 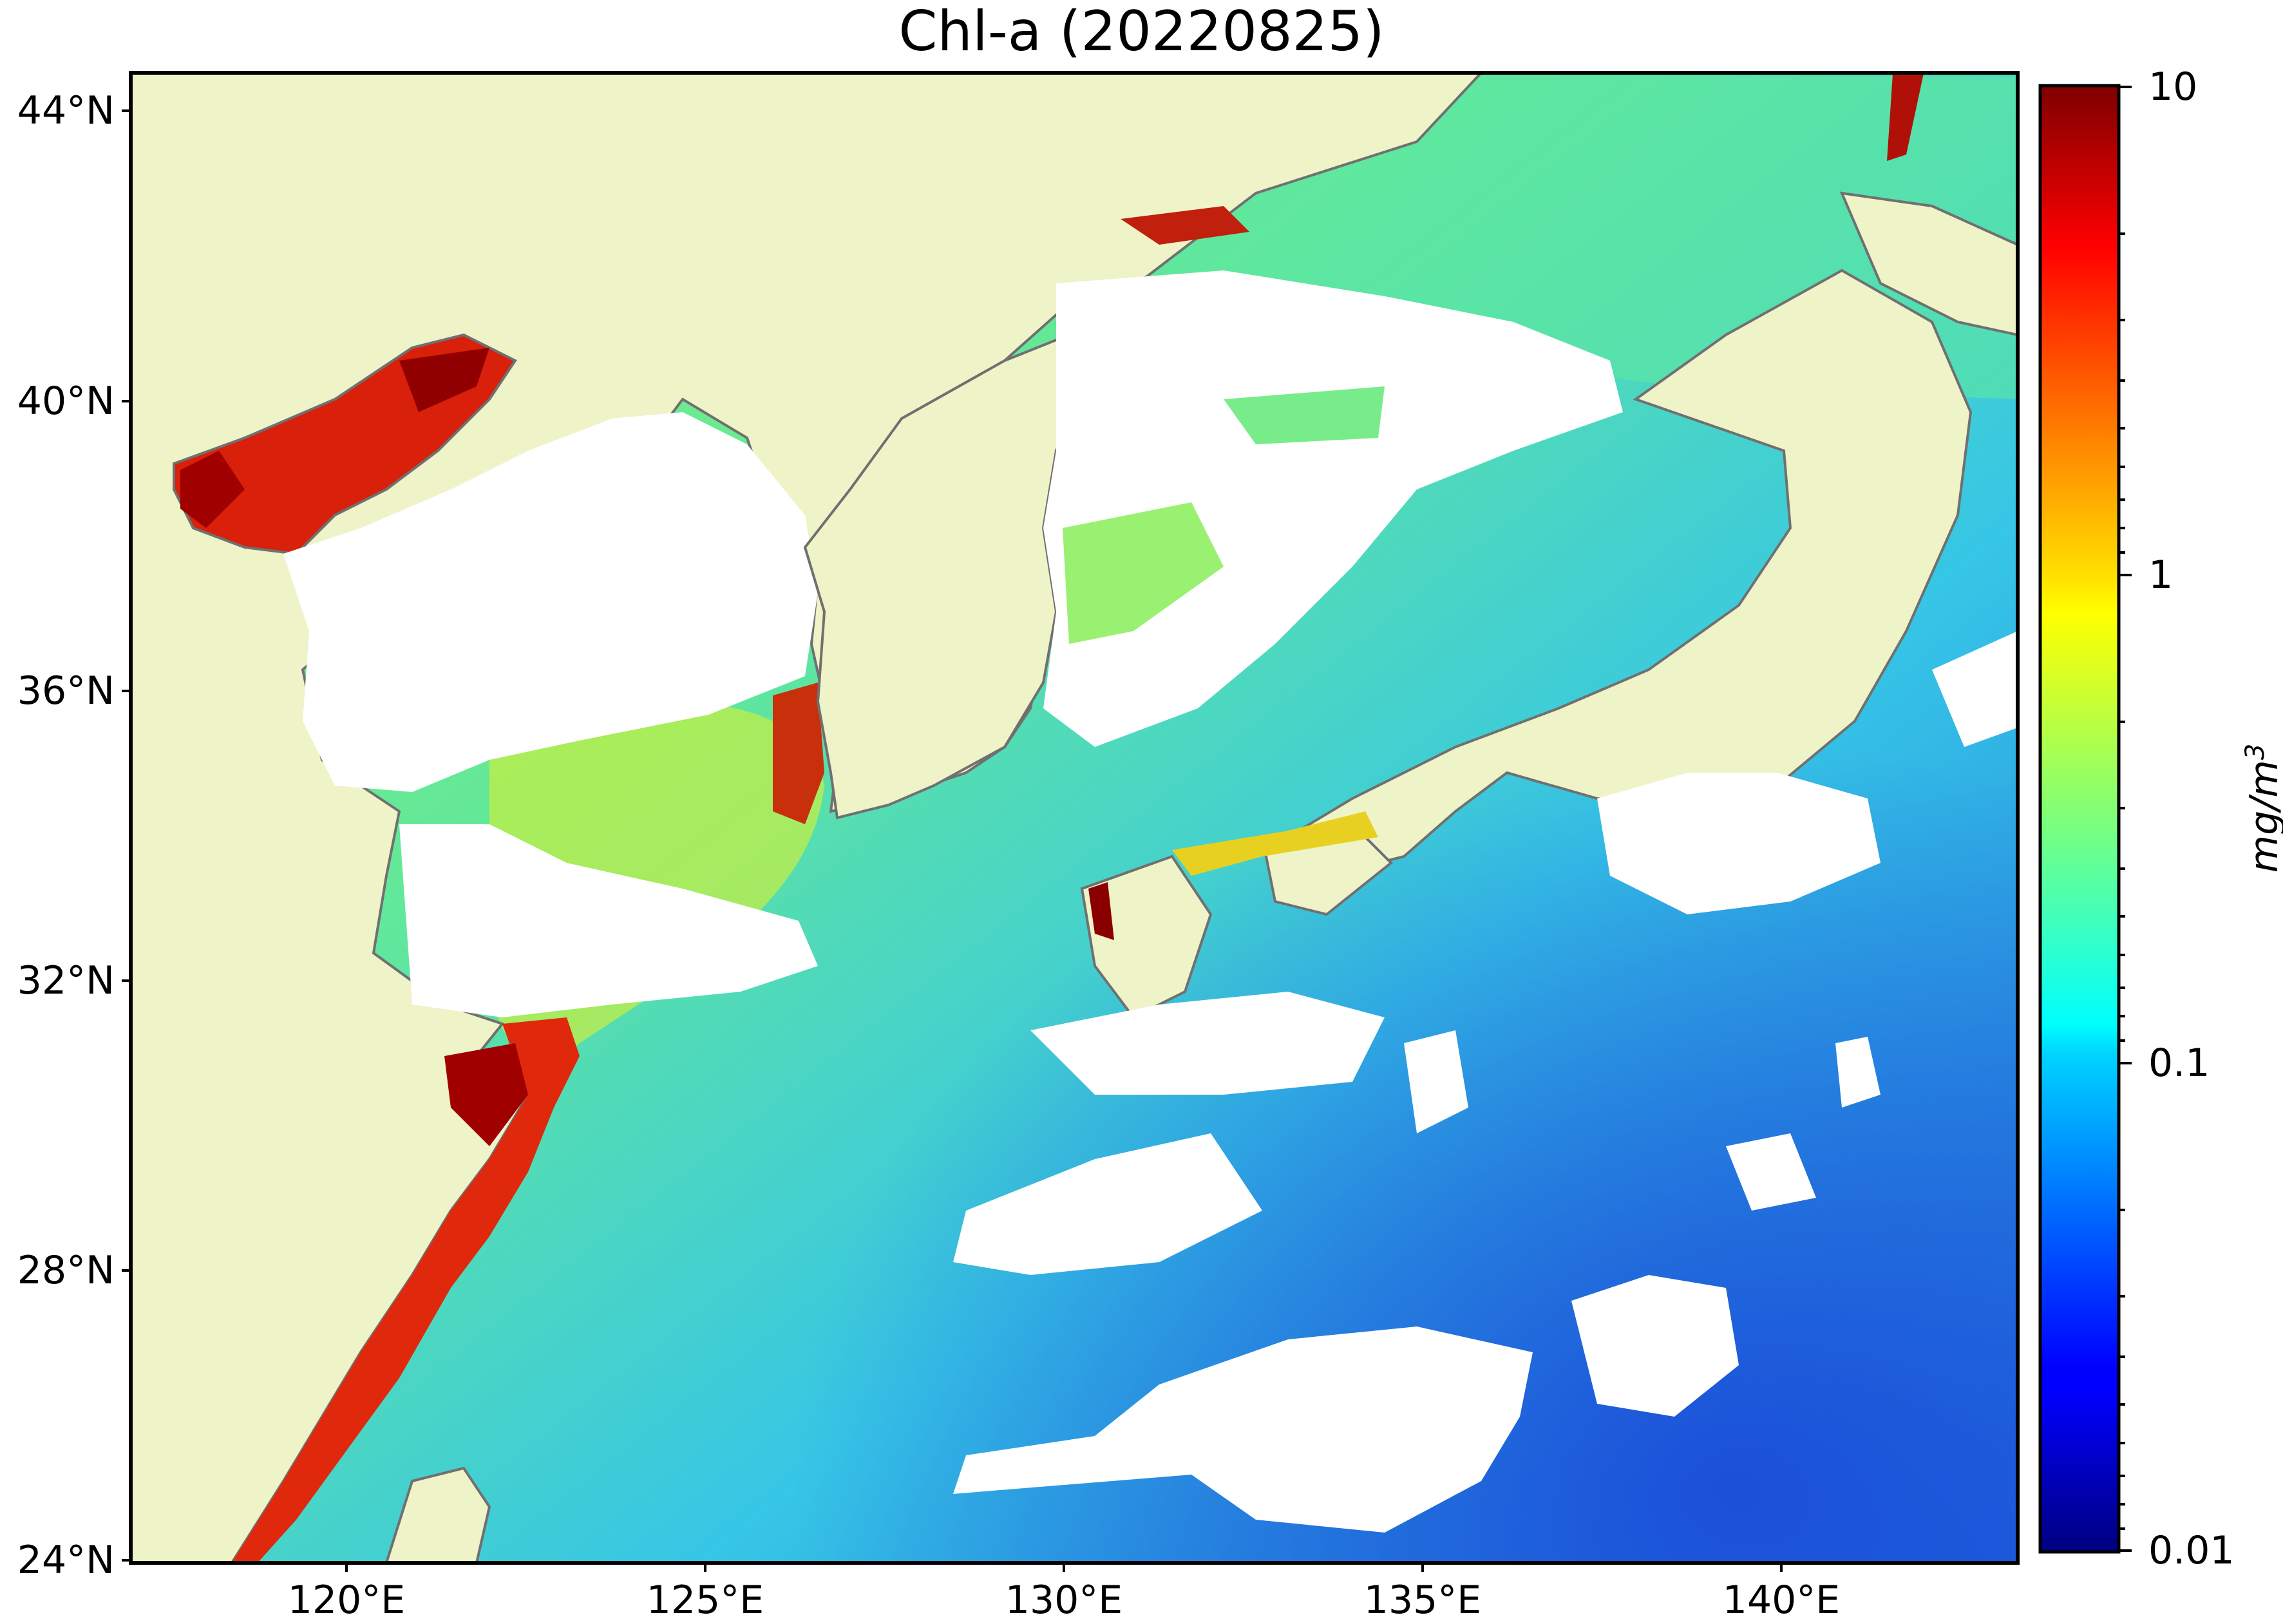 What do you see at coordinates (1422, 1601) in the screenshot?
I see `lon-label-135e: 135°E` at bounding box center [1422, 1601].